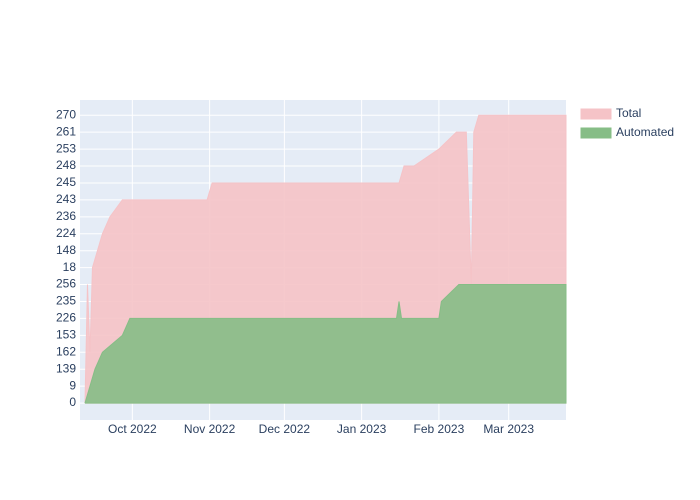 The width and height of the screenshot is (700, 500). Describe the element at coordinates (72, 402) in the screenshot. I see `y-tick-label: 0` at that location.